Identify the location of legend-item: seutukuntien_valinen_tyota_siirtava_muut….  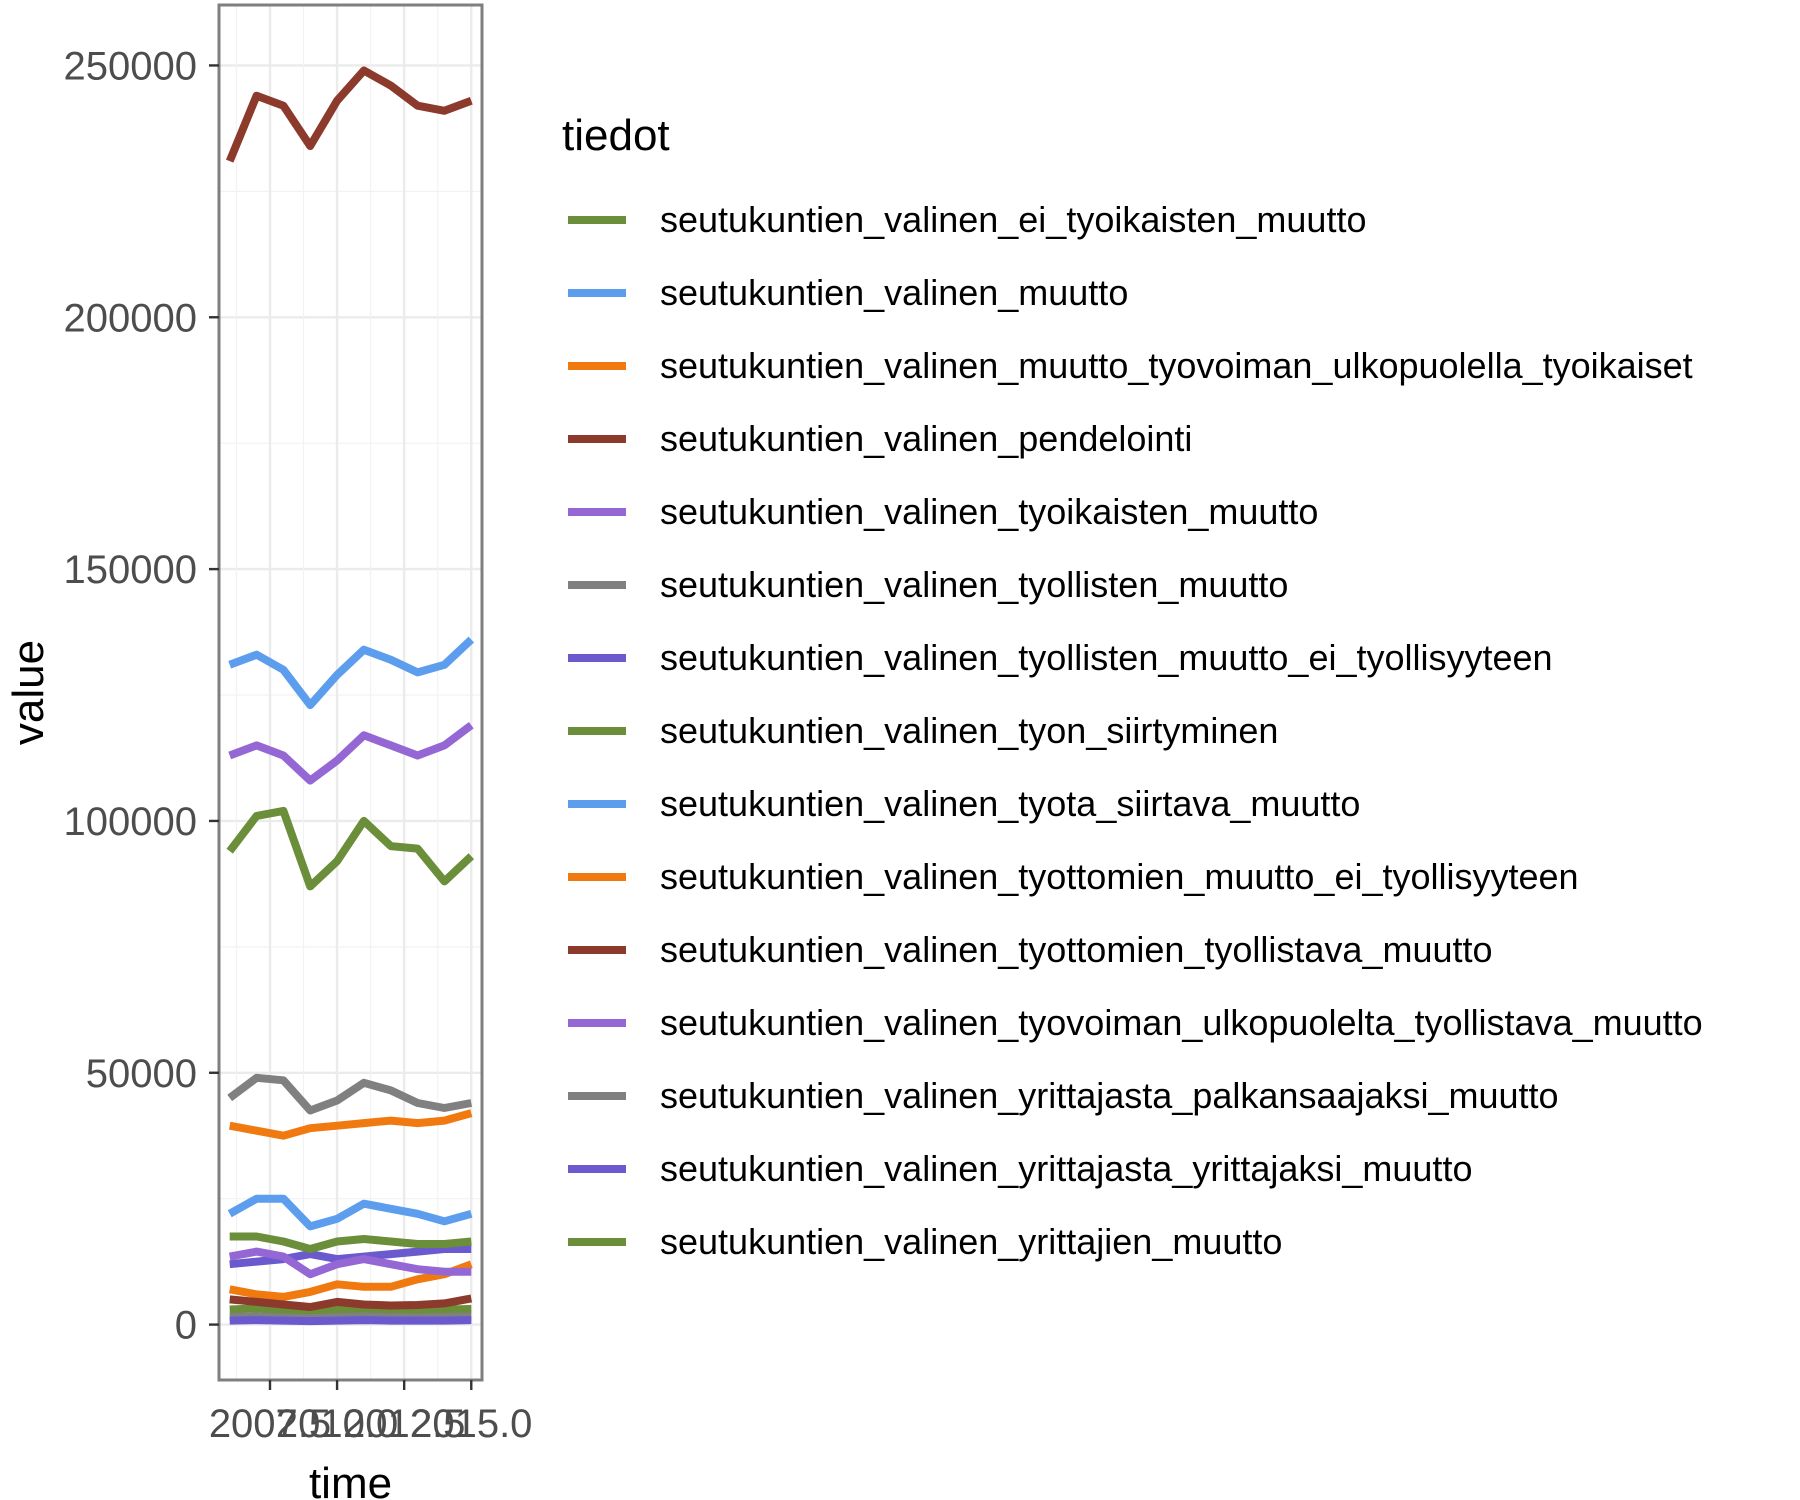
(964, 803).